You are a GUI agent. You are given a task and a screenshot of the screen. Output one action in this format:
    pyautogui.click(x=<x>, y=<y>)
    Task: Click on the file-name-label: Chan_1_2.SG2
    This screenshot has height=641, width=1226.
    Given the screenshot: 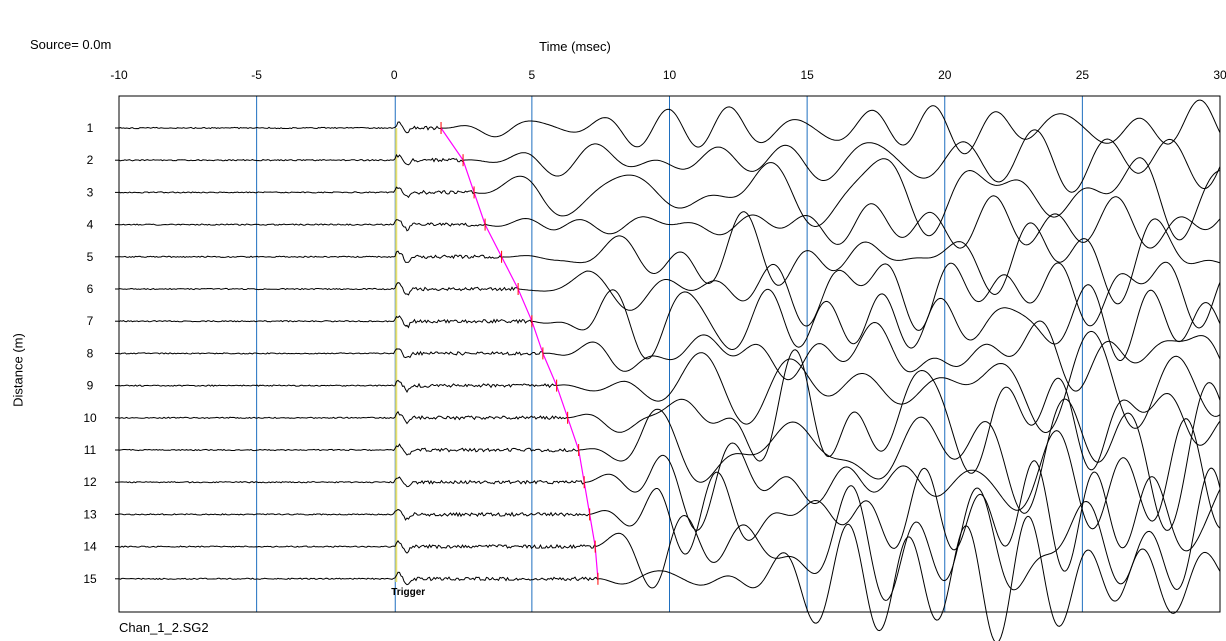 What is the action you would take?
    pyautogui.click(x=164, y=627)
    